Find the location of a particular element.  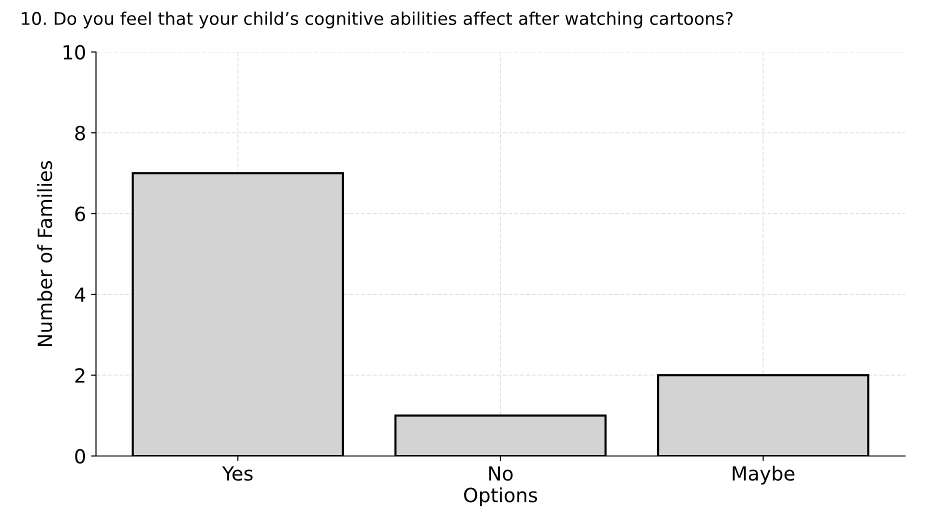

y-tick-label: 0 is located at coordinates (80, 456).